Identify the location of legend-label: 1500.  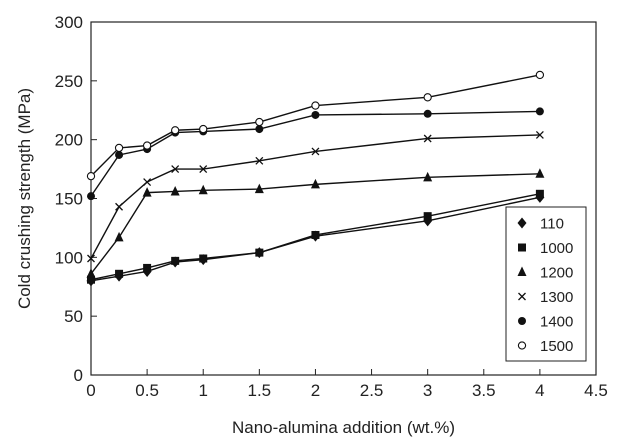
(556, 346).